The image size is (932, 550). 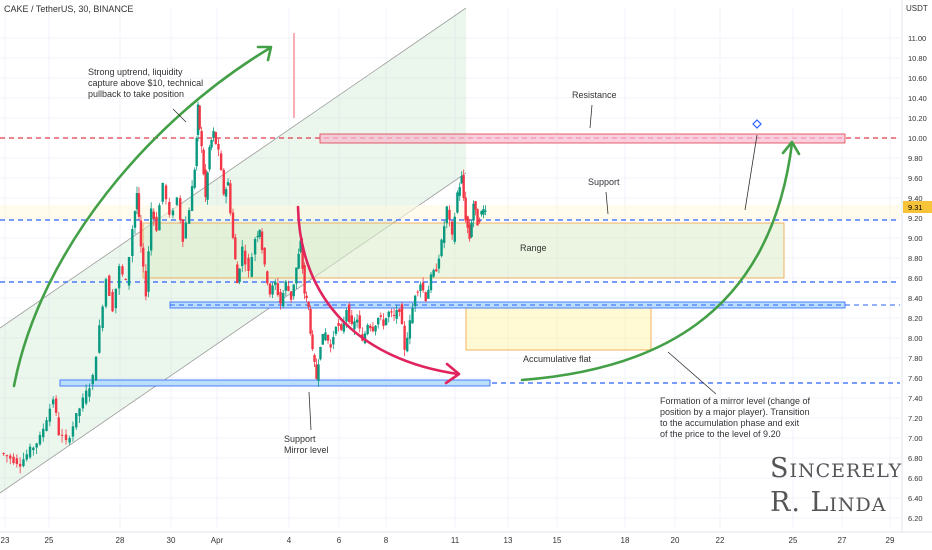 What do you see at coordinates (378, 290) in the screenshot?
I see `pullback-arrow` at bounding box center [378, 290].